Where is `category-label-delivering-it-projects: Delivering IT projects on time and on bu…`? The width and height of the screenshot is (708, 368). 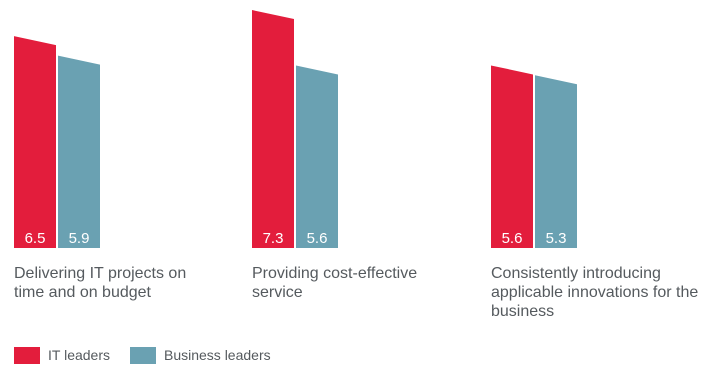 category-label-delivering-it-projects: Delivering IT projects on time and on bu… is located at coordinates (100, 283).